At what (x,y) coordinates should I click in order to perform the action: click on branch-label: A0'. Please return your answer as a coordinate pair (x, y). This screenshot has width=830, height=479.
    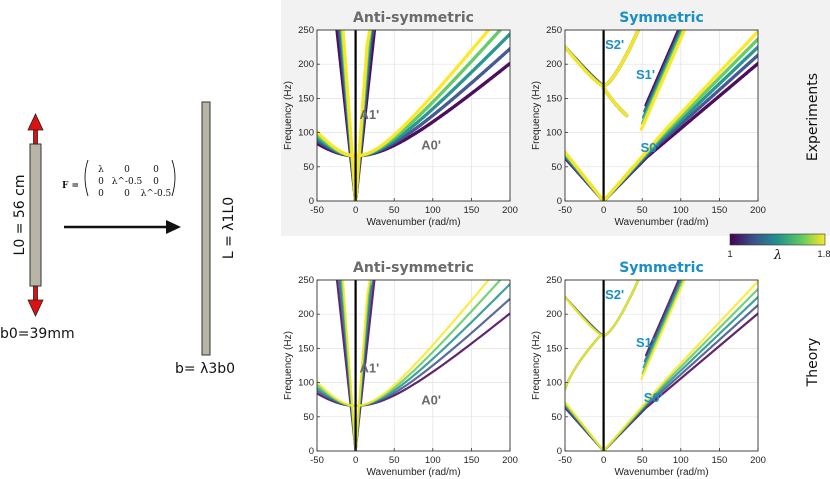
    Looking at the image, I should click on (431, 399).